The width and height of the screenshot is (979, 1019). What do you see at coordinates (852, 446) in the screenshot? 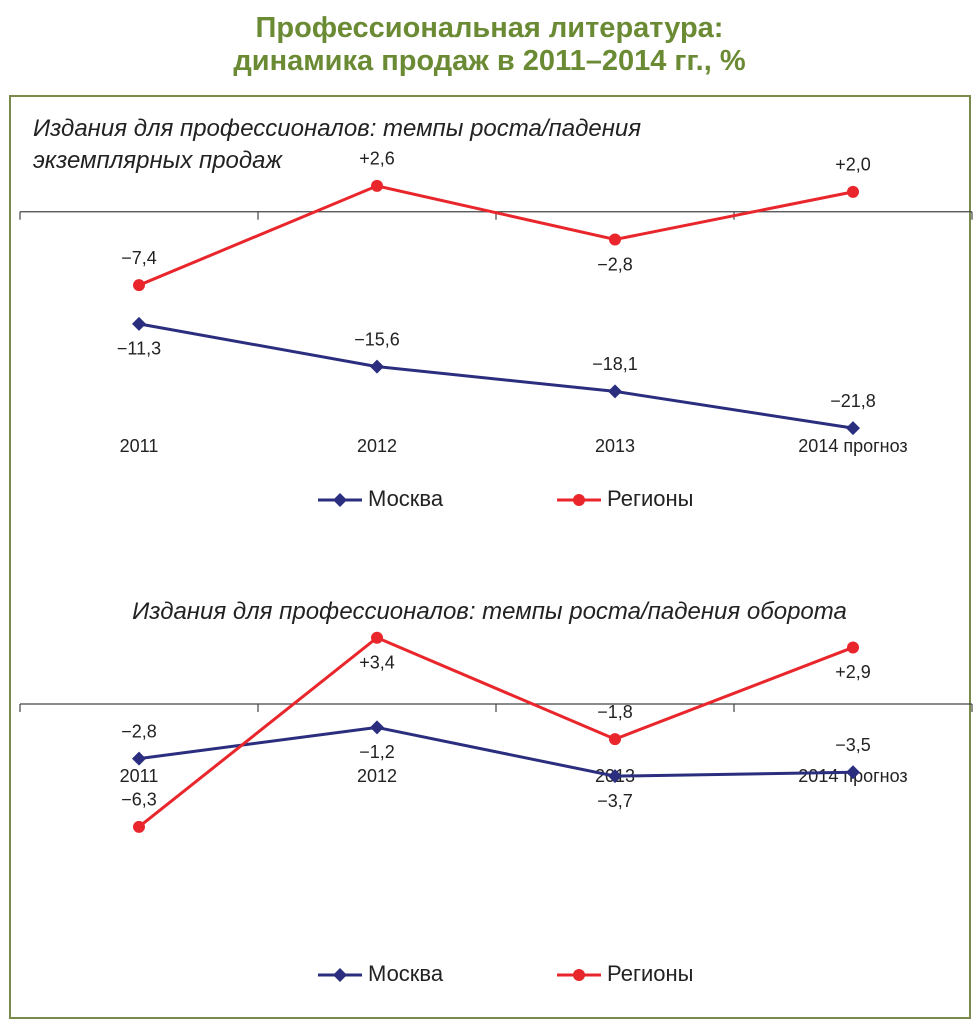
I see `x-tick-label: 2014 прогноз` at bounding box center [852, 446].